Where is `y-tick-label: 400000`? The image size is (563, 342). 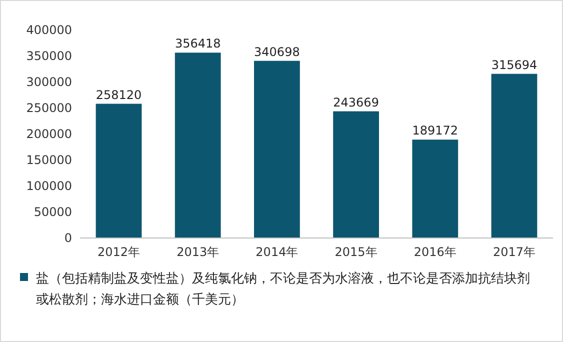 y-tick-label: 400000 is located at coordinates (49, 30).